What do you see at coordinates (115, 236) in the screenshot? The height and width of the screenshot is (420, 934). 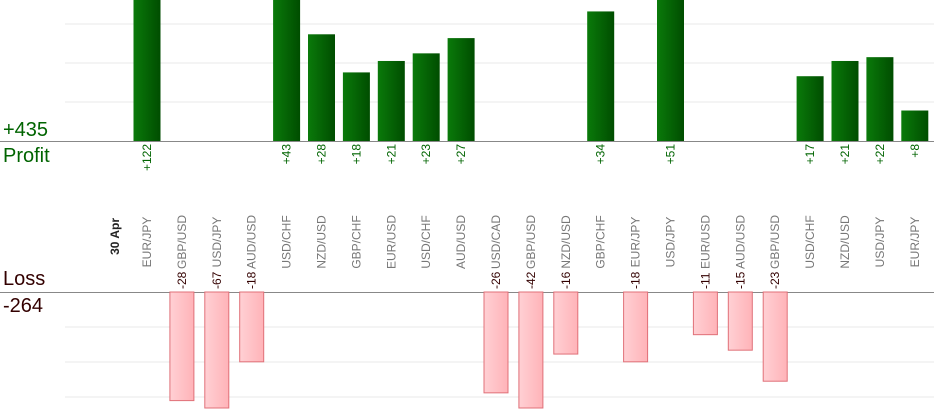 I see `date-label: 30 Apr` at bounding box center [115, 236].